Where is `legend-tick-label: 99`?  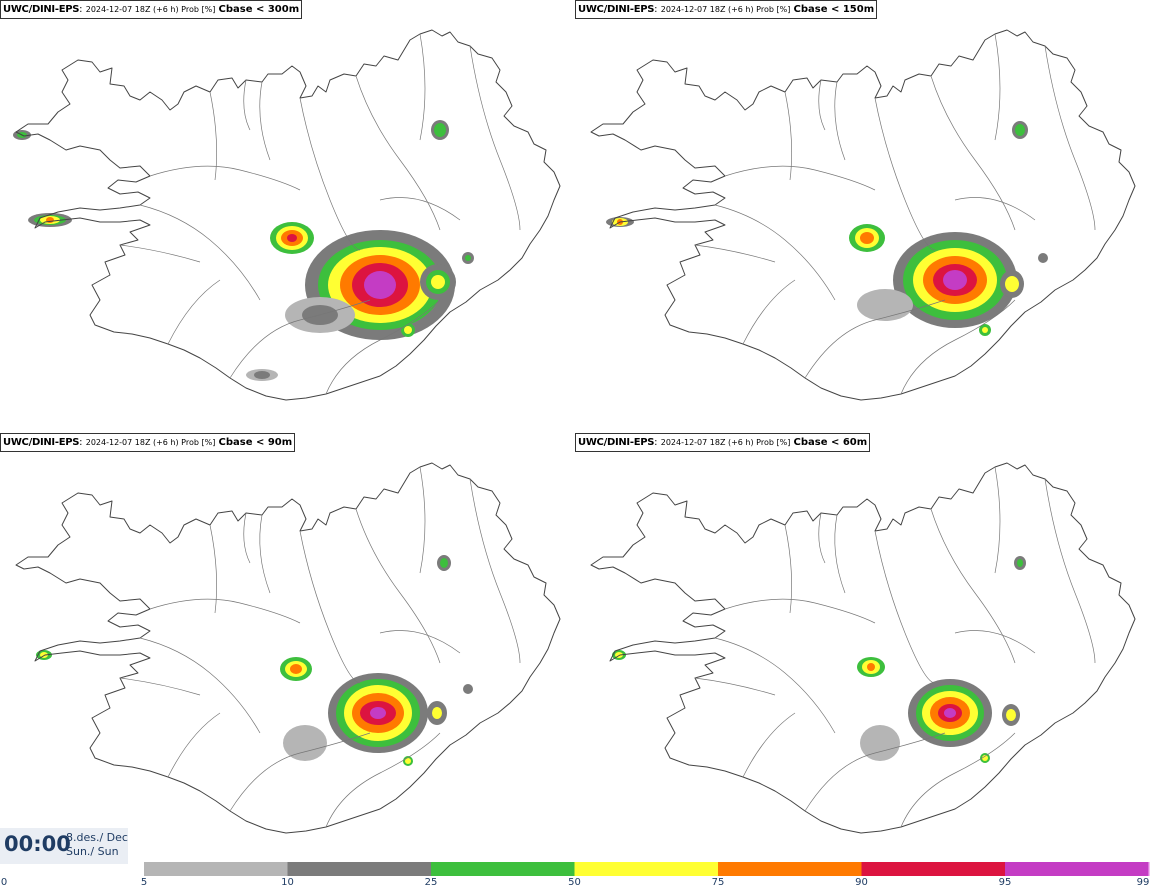
legend-tick-label: 99 is located at coordinates (1143, 882).